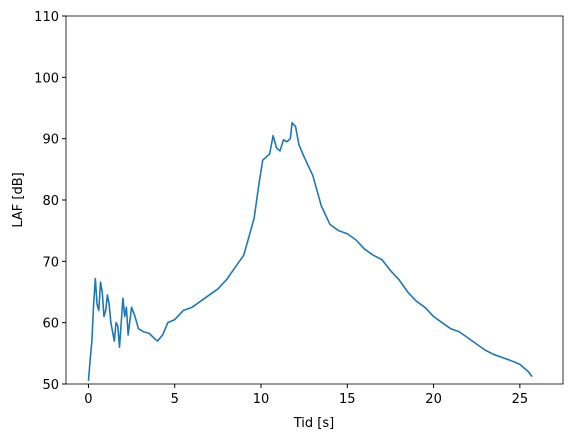 This screenshot has width=571, height=442. Describe the element at coordinates (50, 385) in the screenshot. I see `y-tick-label: 50` at that location.